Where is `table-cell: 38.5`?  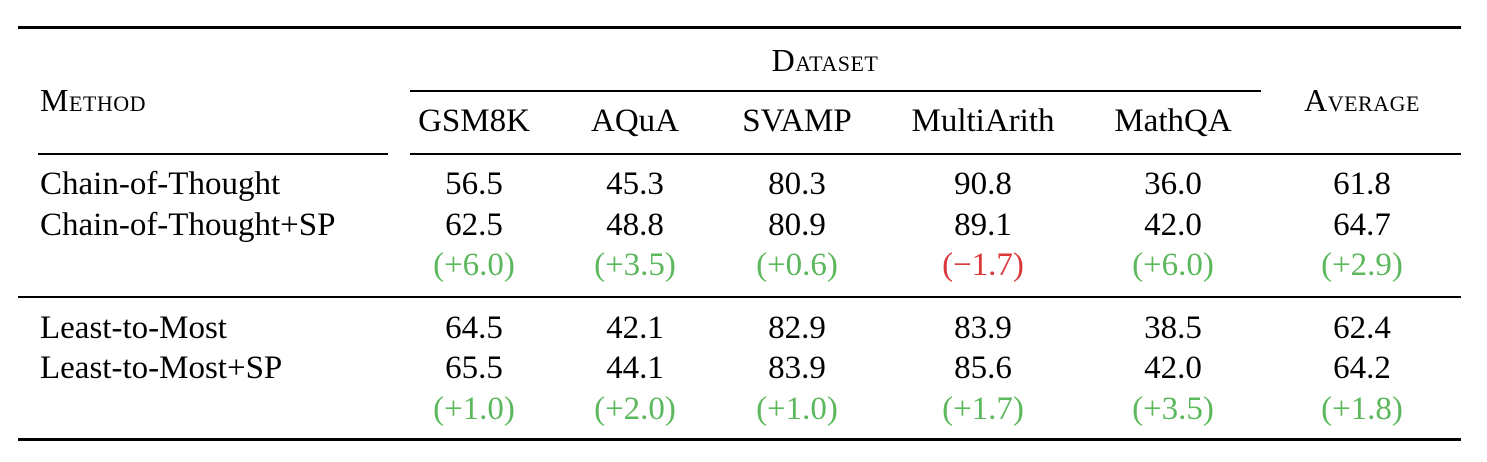
table-cell: 38.5 is located at coordinates (1173, 328).